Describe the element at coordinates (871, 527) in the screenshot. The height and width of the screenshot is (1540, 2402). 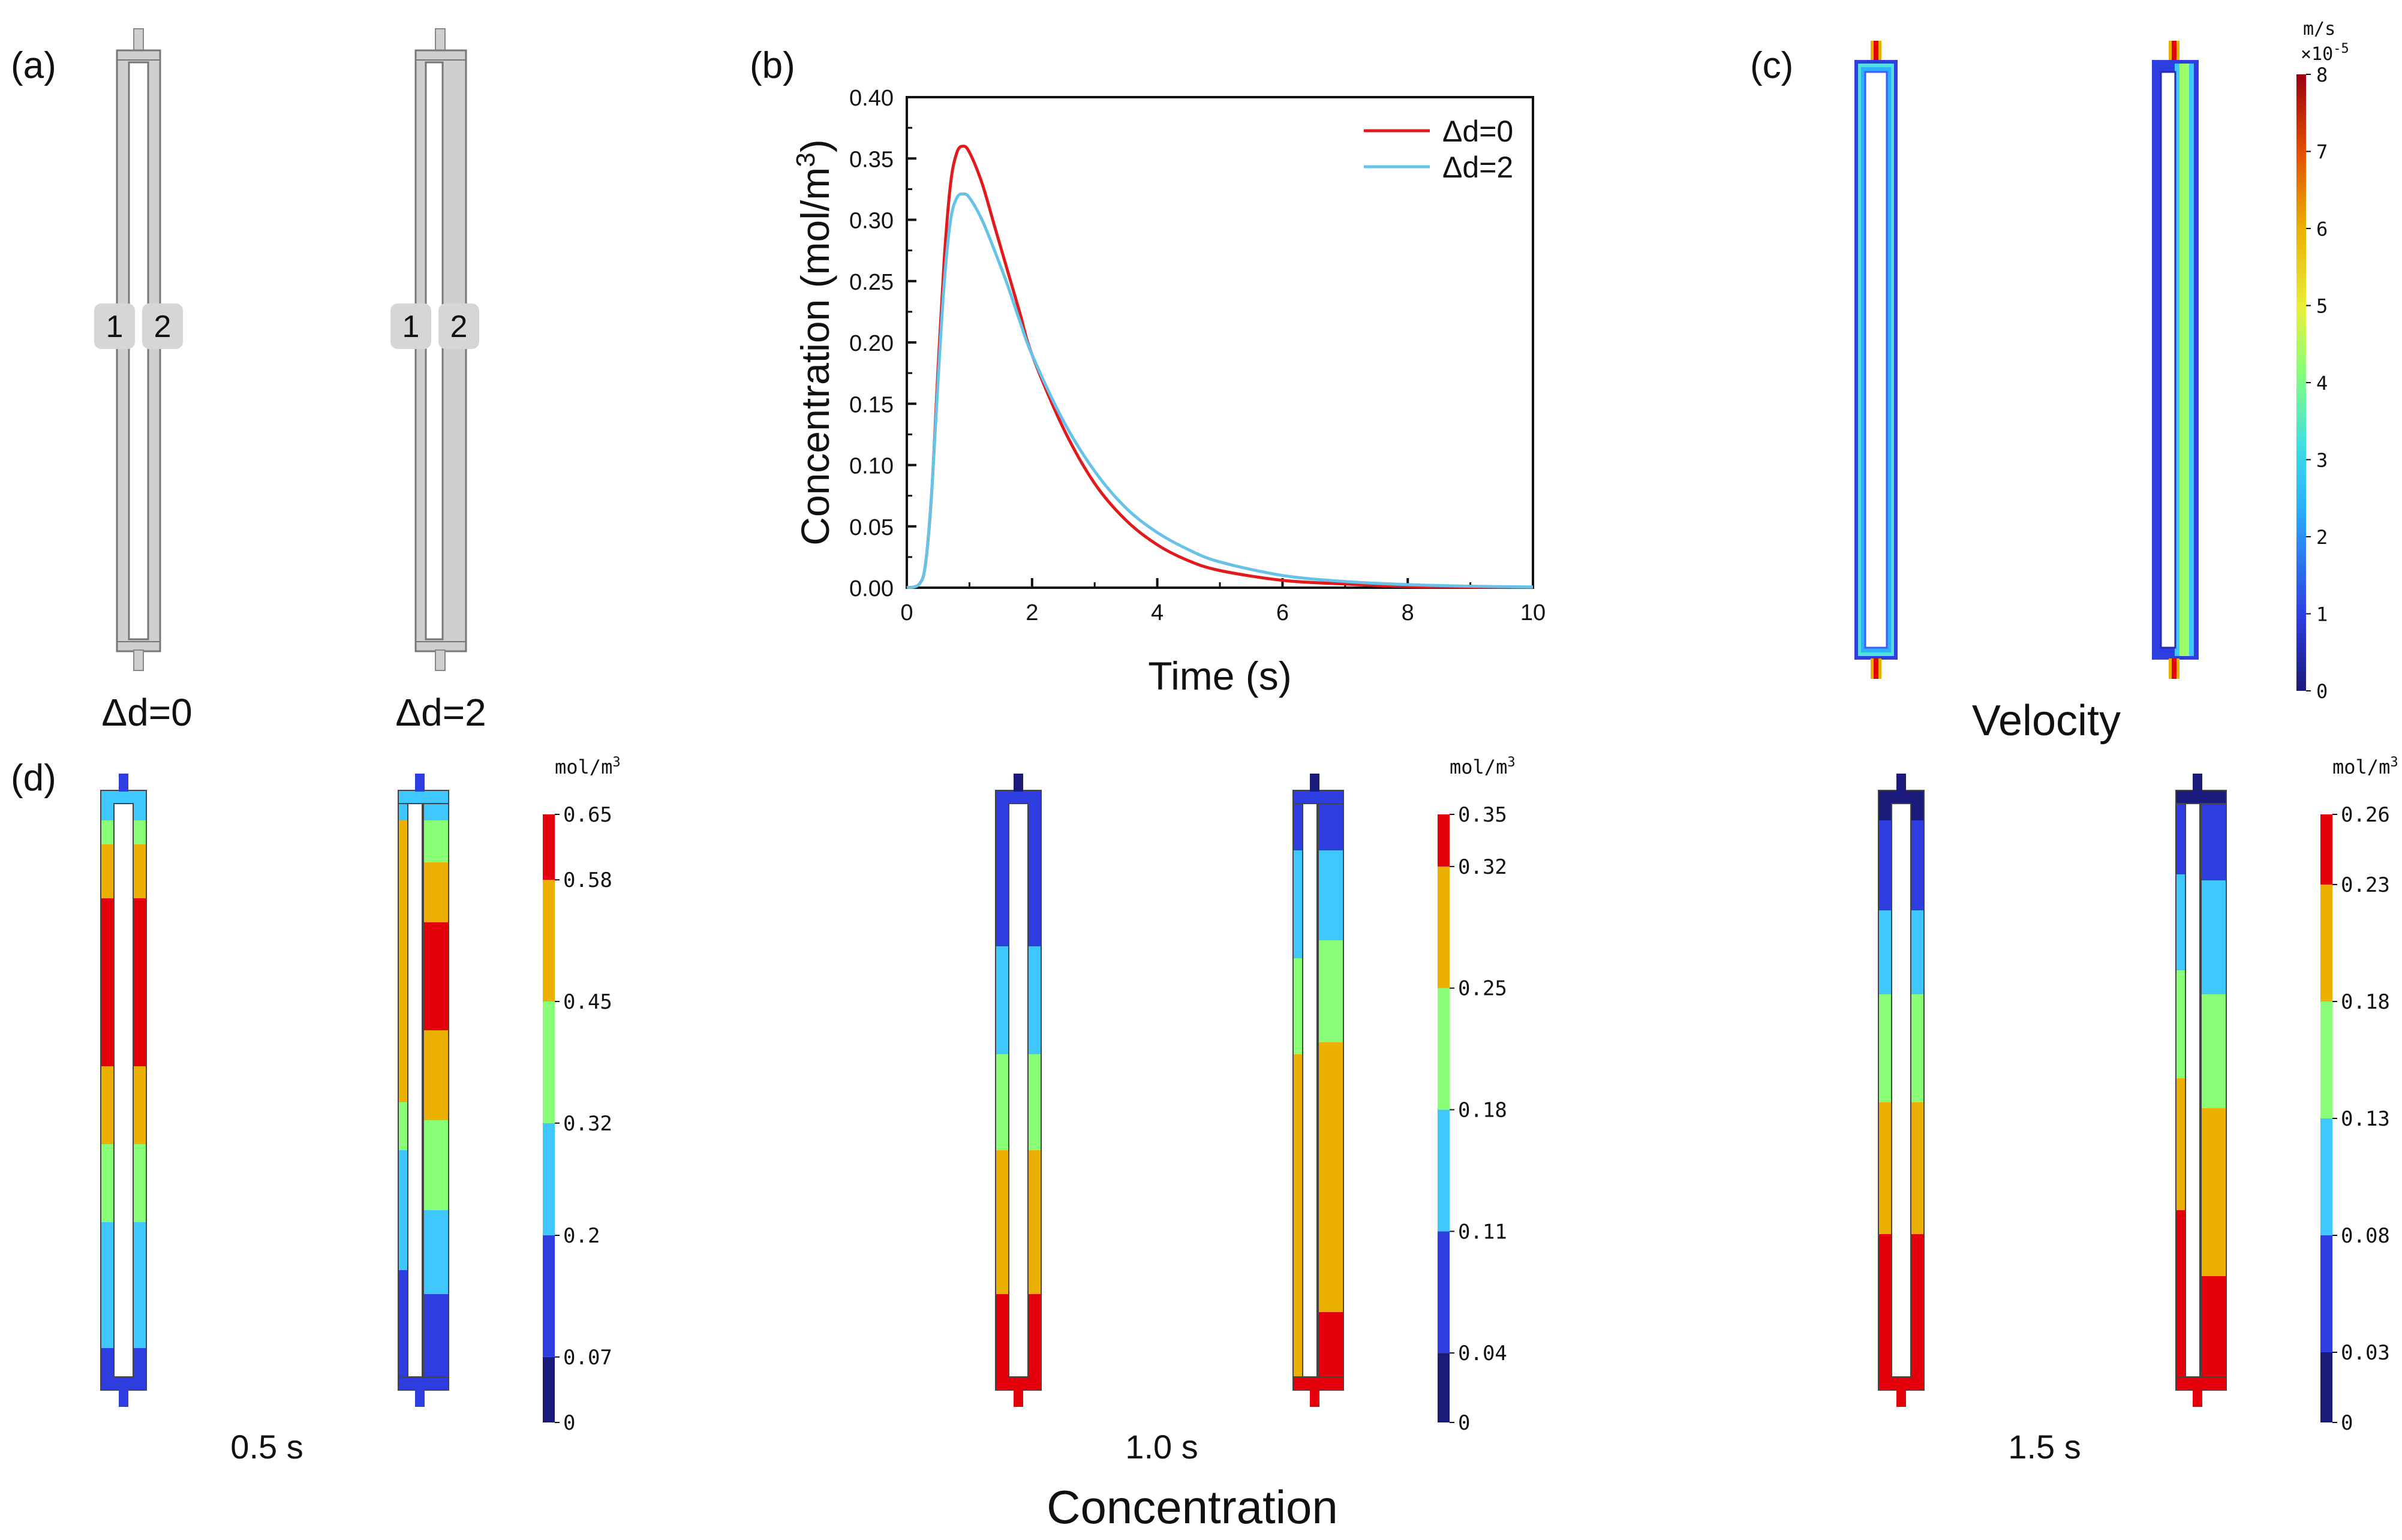
I see `y-tick-label: 0.05` at that location.